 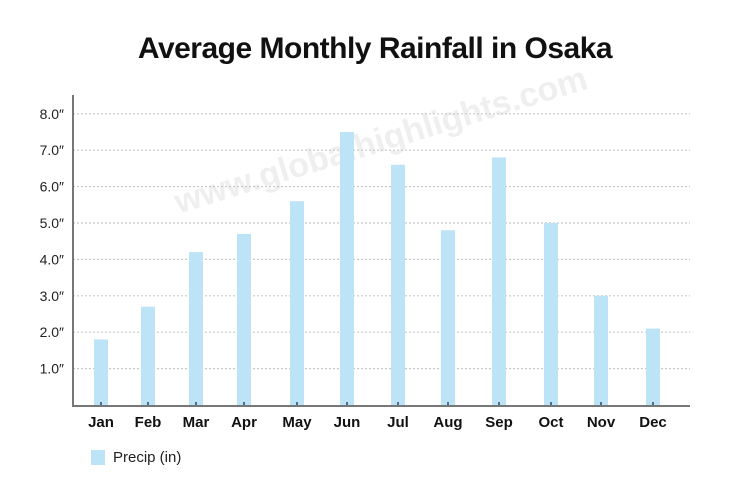 I want to click on bar-mar, so click(x=196, y=329).